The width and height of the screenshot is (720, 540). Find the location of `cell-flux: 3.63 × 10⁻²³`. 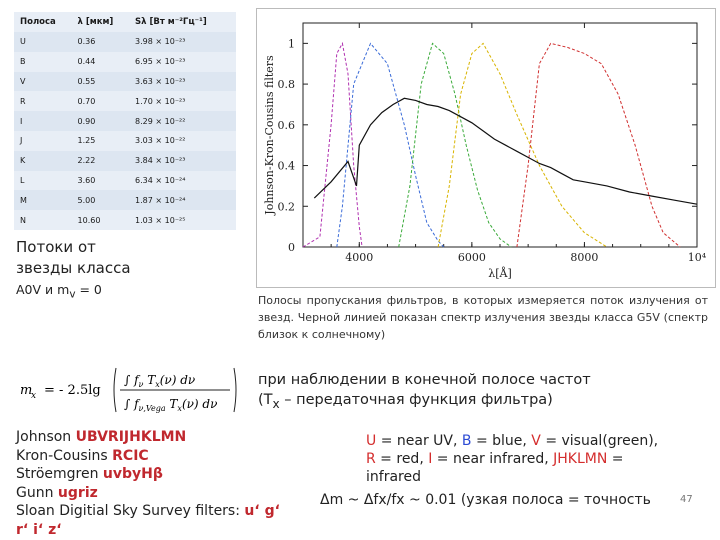

cell-flux: 3.63 × 10⁻²³ is located at coordinates (182, 81).